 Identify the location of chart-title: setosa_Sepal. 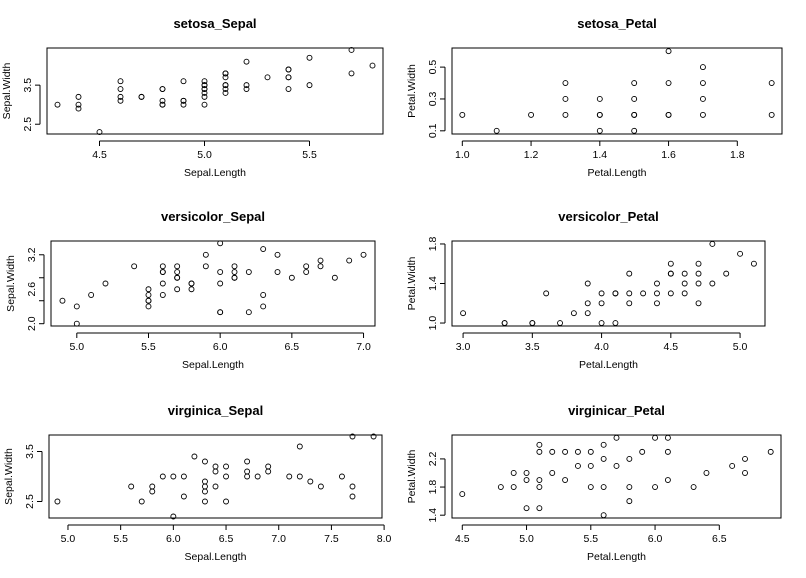
(214, 23).